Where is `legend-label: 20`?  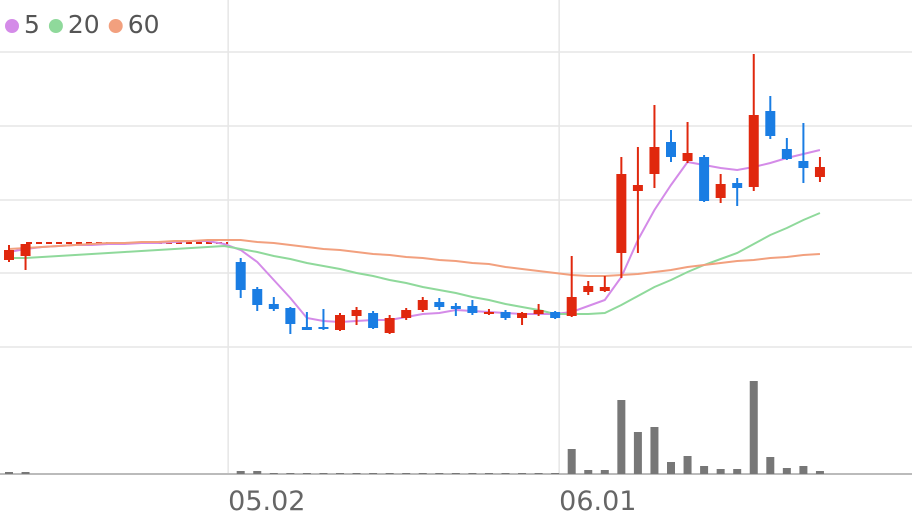 legend-label: 20 is located at coordinates (84, 24).